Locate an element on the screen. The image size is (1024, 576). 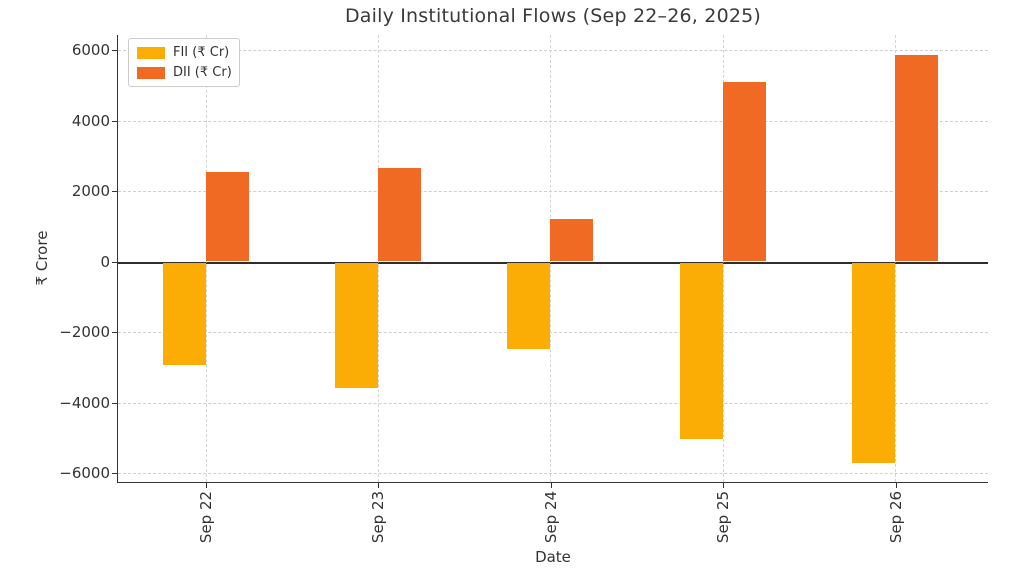
y-tick-label: −4000 is located at coordinates (84, 402).